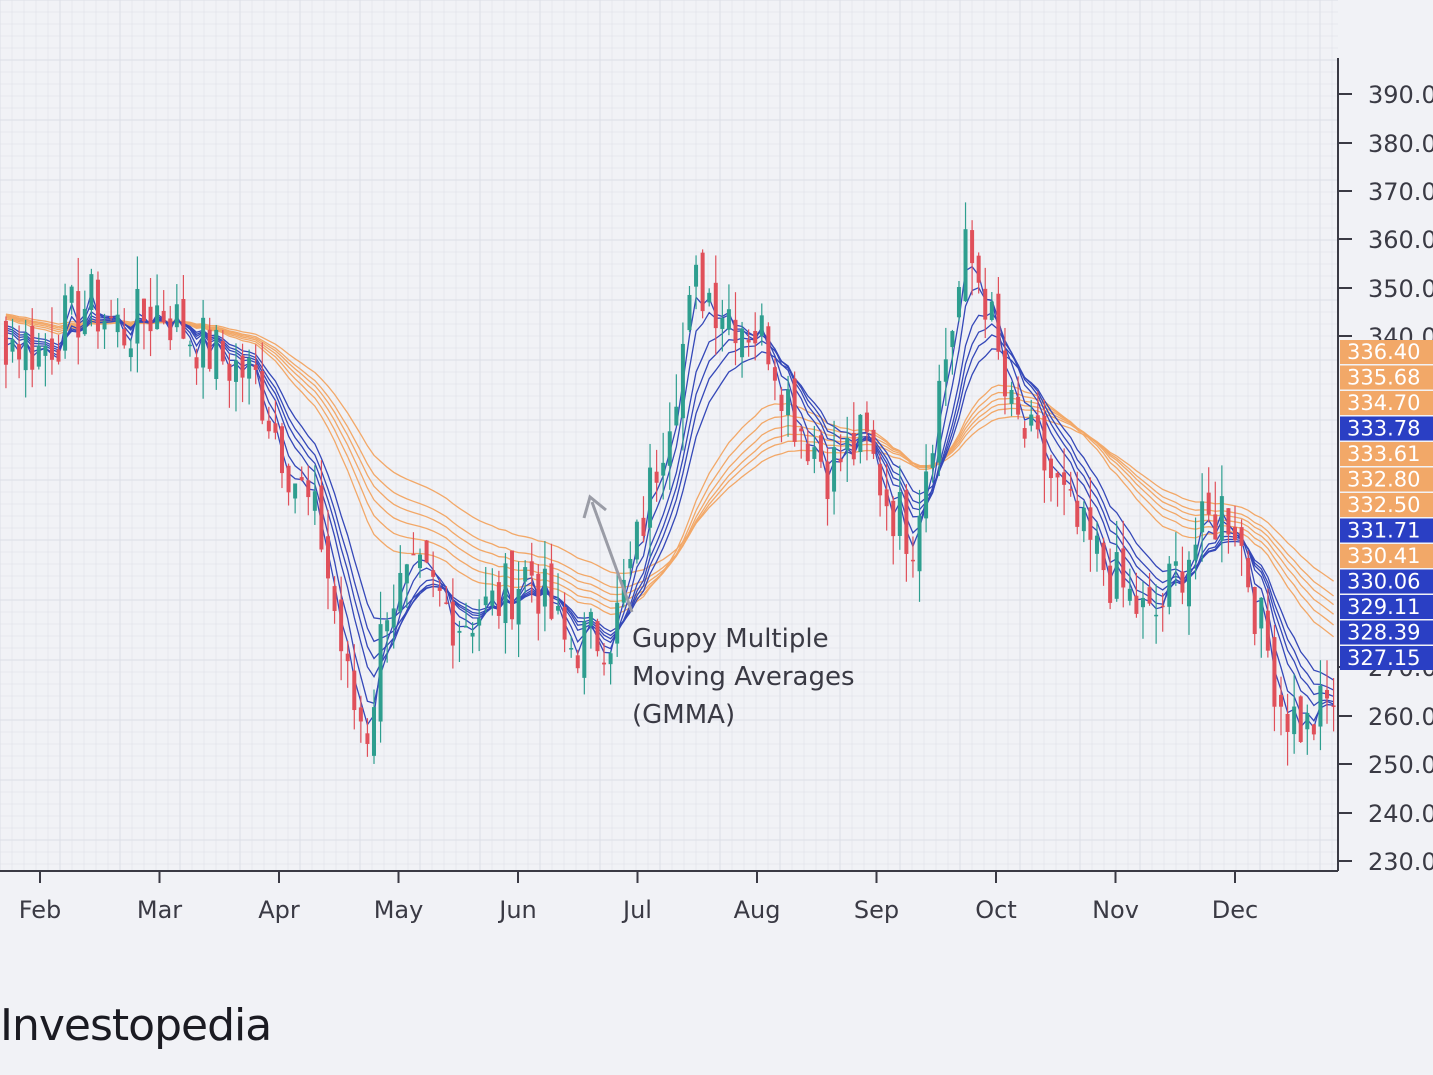  What do you see at coordinates (1400, 765) in the screenshot?
I see `y-tick-label: 250.0` at bounding box center [1400, 765].